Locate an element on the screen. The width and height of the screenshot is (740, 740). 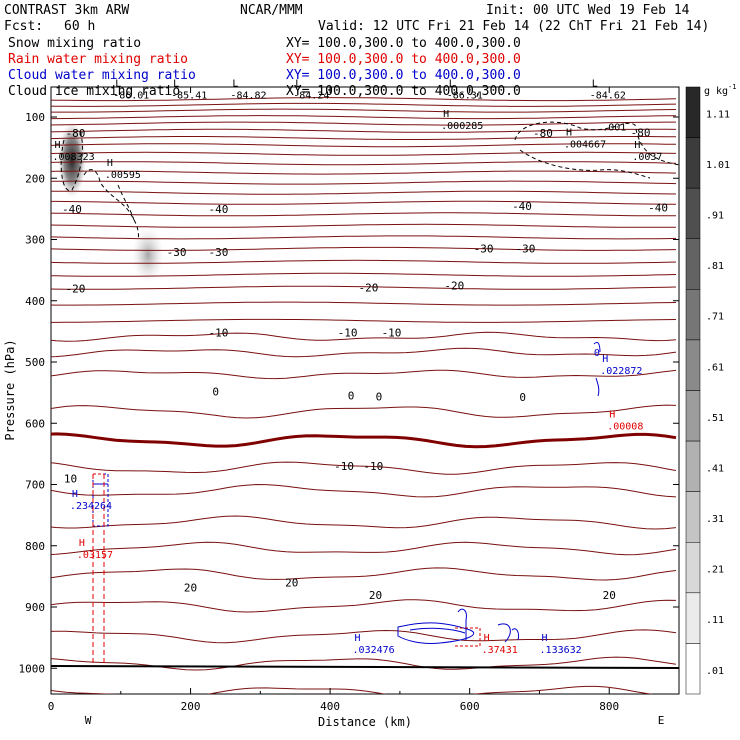
snow-shading-core is located at coordinates (72, 160).